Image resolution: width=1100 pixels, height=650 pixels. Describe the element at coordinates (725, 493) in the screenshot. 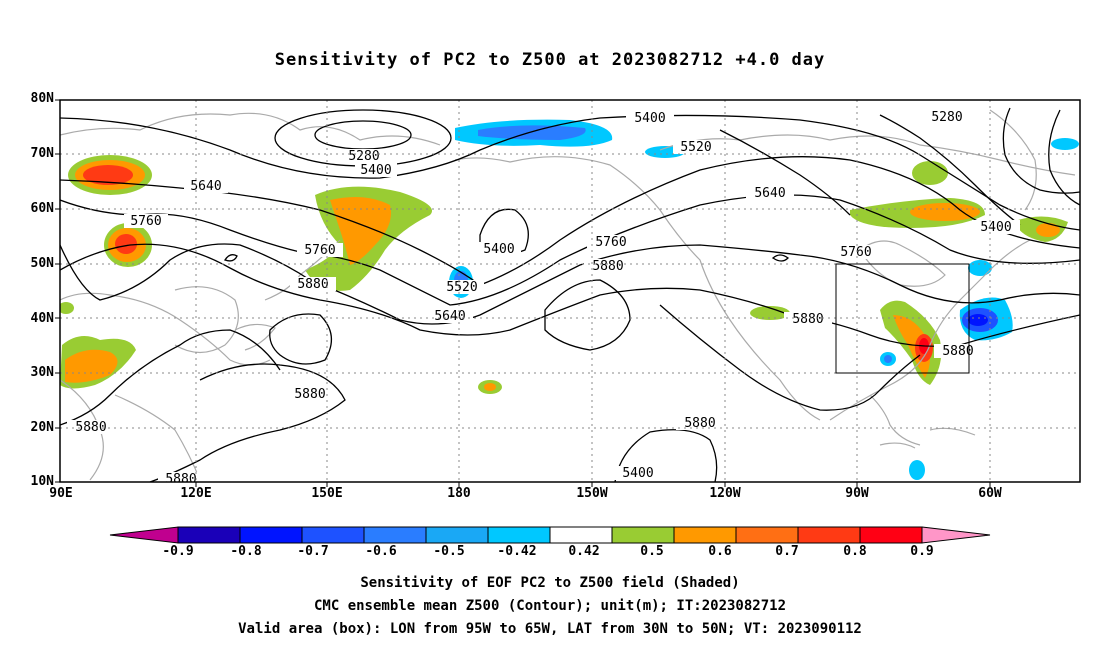

I see `lon-label-120w: 120W` at that location.